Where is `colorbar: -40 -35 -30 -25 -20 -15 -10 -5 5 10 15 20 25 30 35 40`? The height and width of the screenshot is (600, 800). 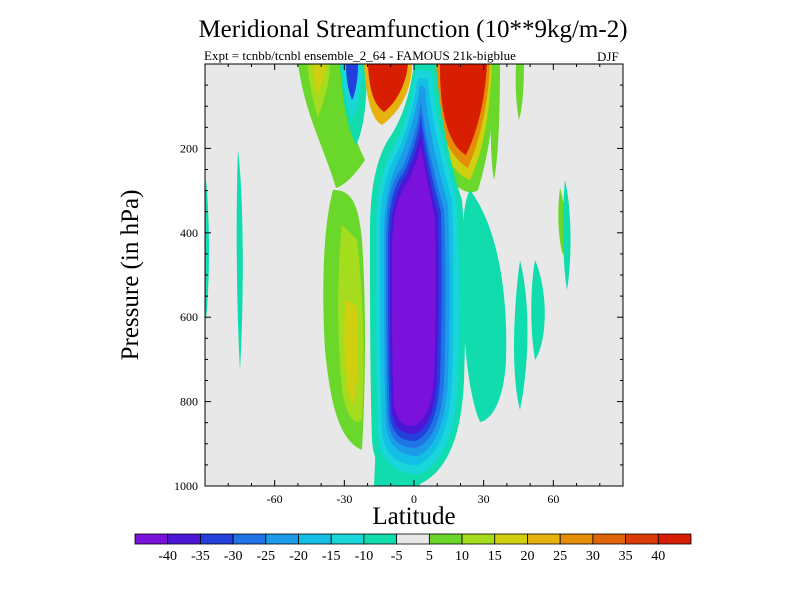
colorbar: -40 -35 -30 -25 -20 -15 -10 -5 5 10 15 20 25 30 35 40 is located at coordinates (413, 548).